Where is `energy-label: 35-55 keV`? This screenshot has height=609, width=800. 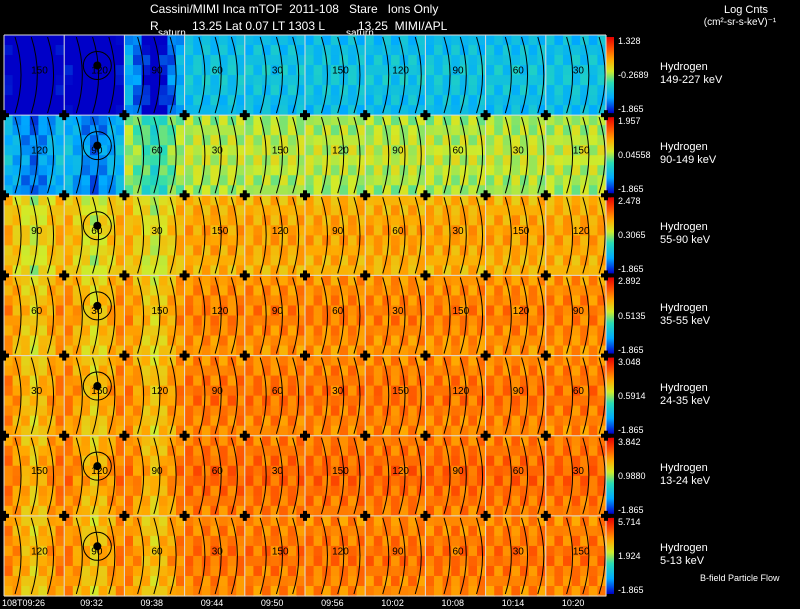 energy-label: 35-55 keV is located at coordinates (685, 320).